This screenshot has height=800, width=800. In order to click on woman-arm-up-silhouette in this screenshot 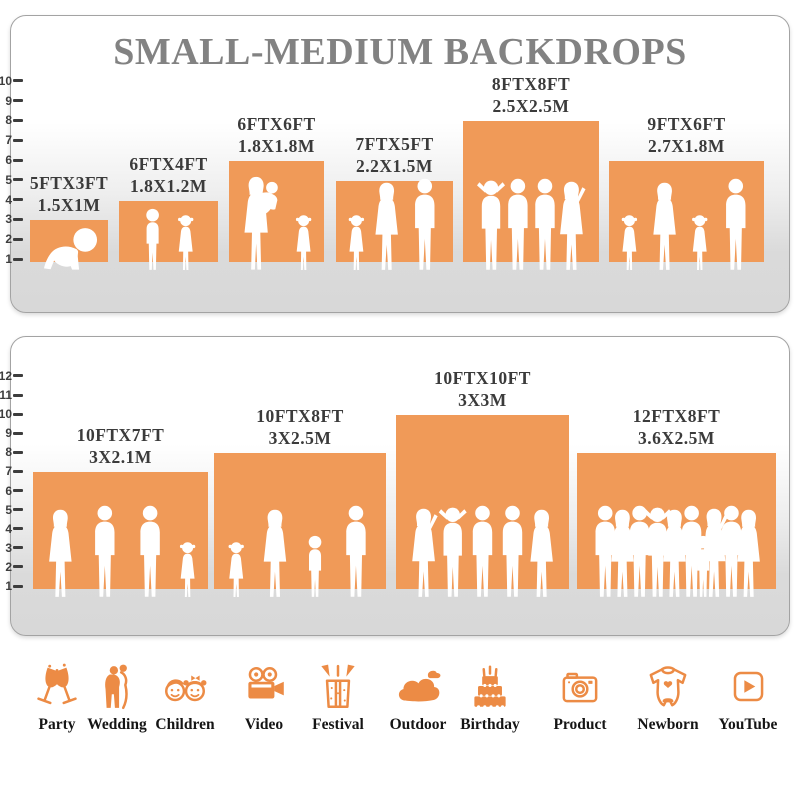, I will do `click(425, 552)`.